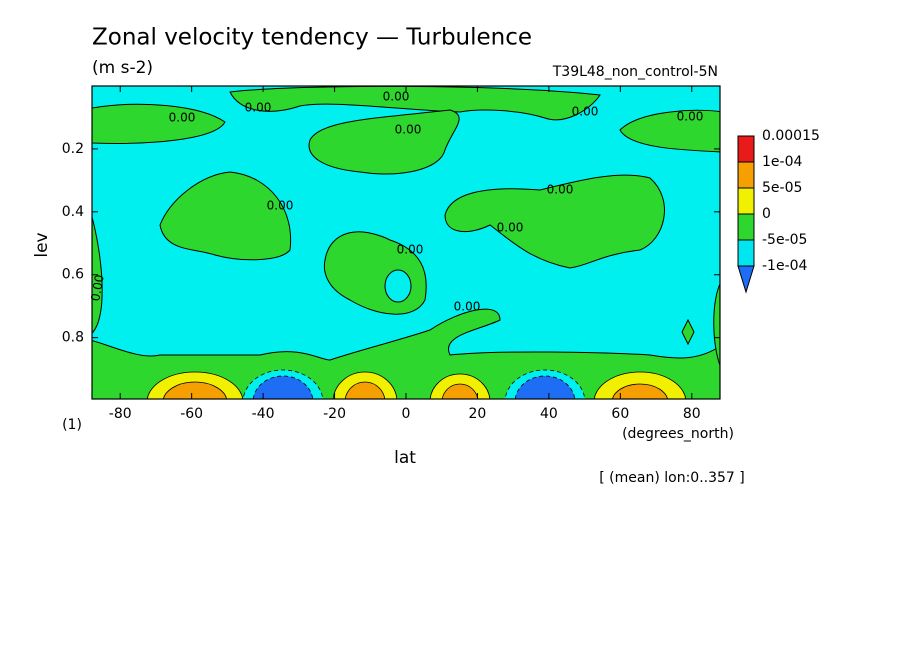  I want to click on y-tick-label: 0.2, so click(73, 149).